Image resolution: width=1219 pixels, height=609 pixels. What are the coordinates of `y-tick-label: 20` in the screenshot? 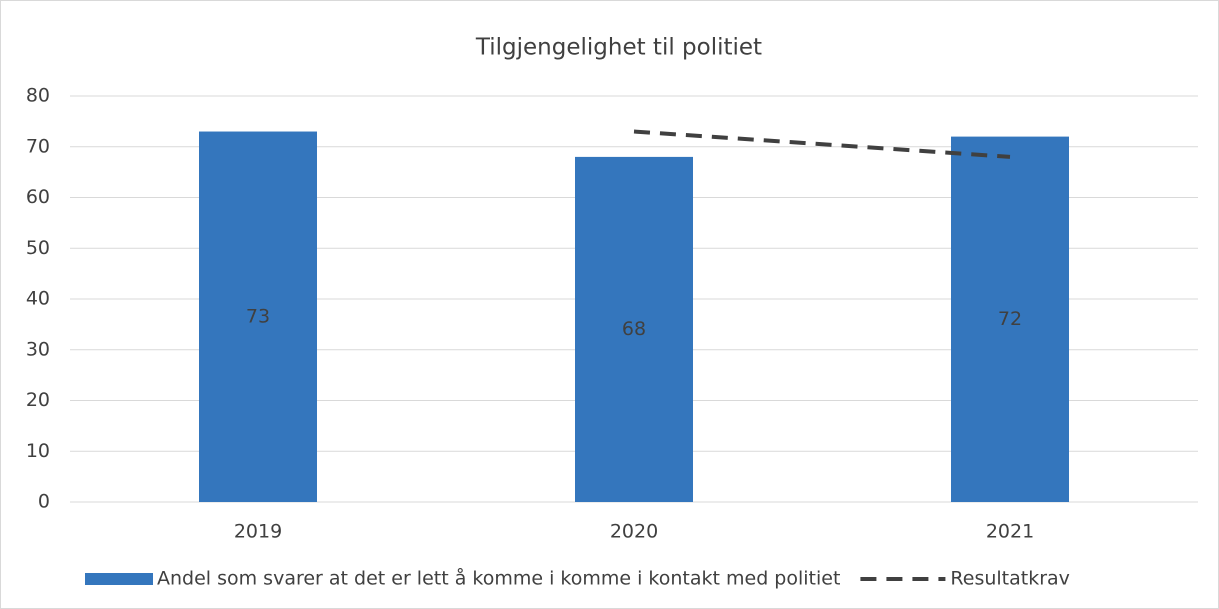 It's located at (38, 400).